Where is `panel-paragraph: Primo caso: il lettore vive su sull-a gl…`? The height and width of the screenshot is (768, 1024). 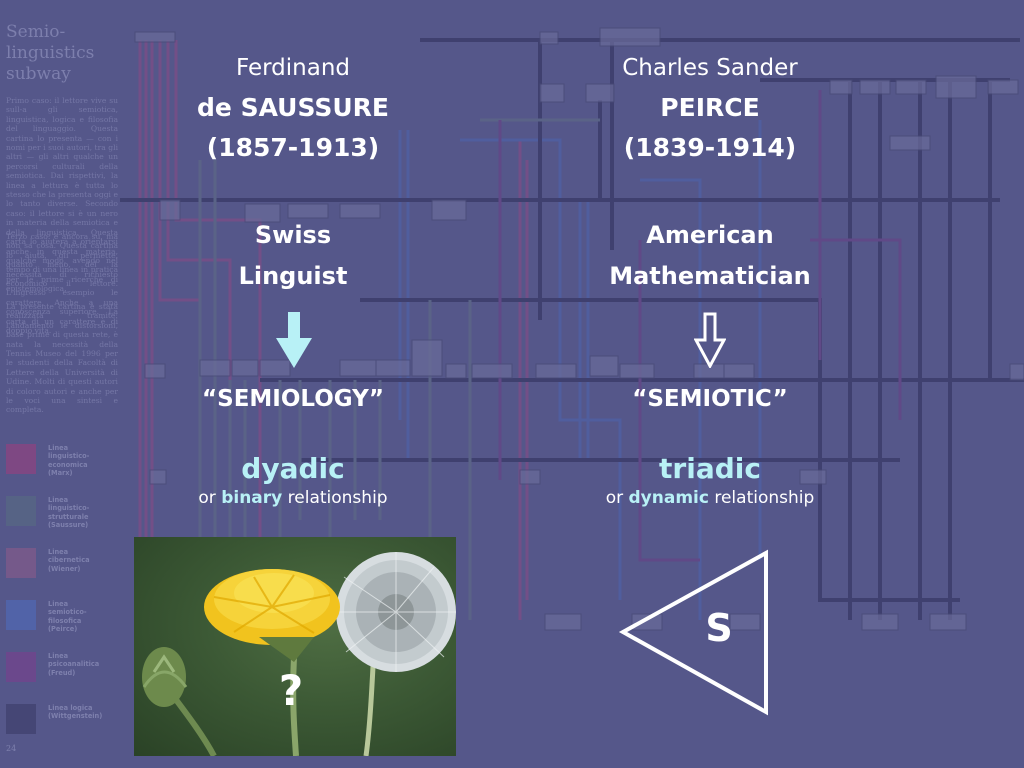 panel-paragraph: Primo caso: il lettore vive su sull-a gl… is located at coordinates (62, 195).